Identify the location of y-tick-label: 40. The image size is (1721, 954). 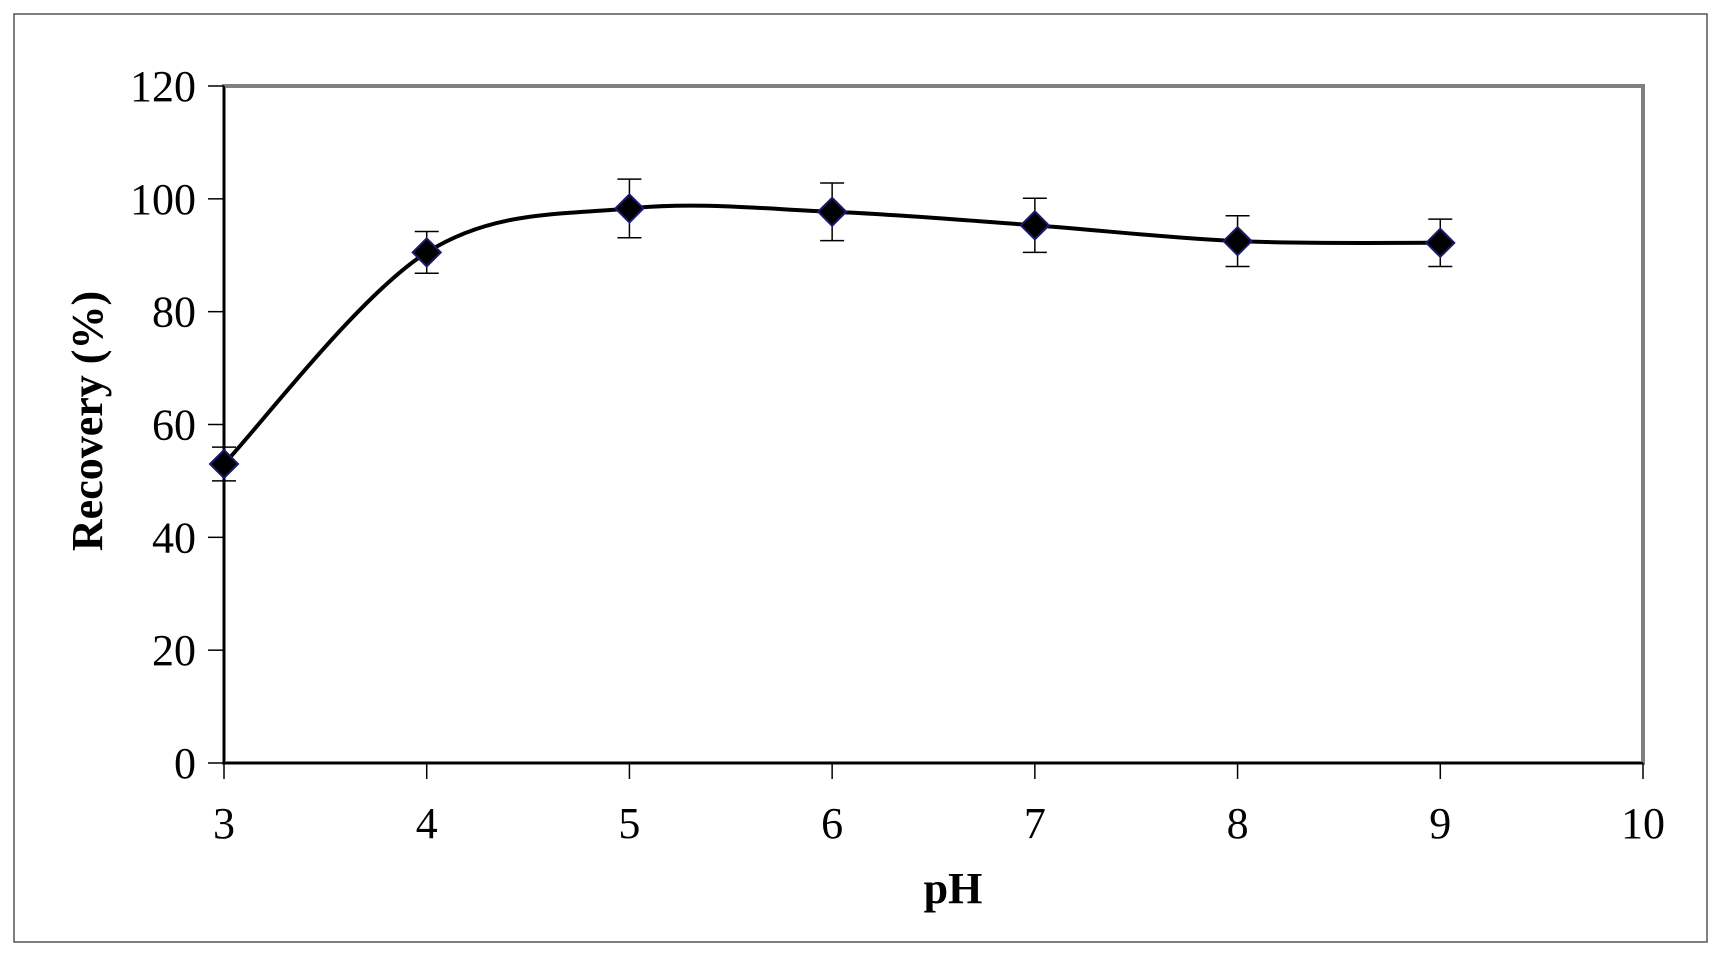
(174, 537).